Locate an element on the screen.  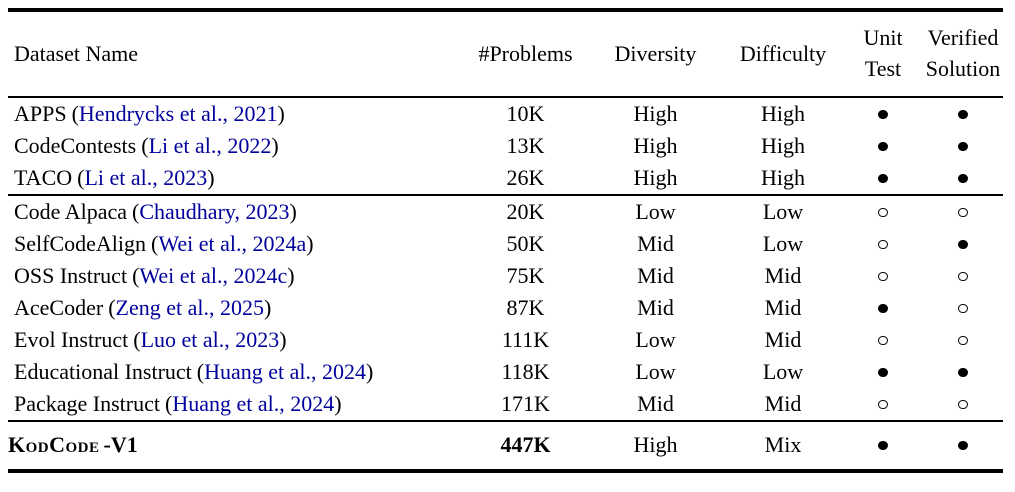
problems-cell: 111K is located at coordinates (525, 339).